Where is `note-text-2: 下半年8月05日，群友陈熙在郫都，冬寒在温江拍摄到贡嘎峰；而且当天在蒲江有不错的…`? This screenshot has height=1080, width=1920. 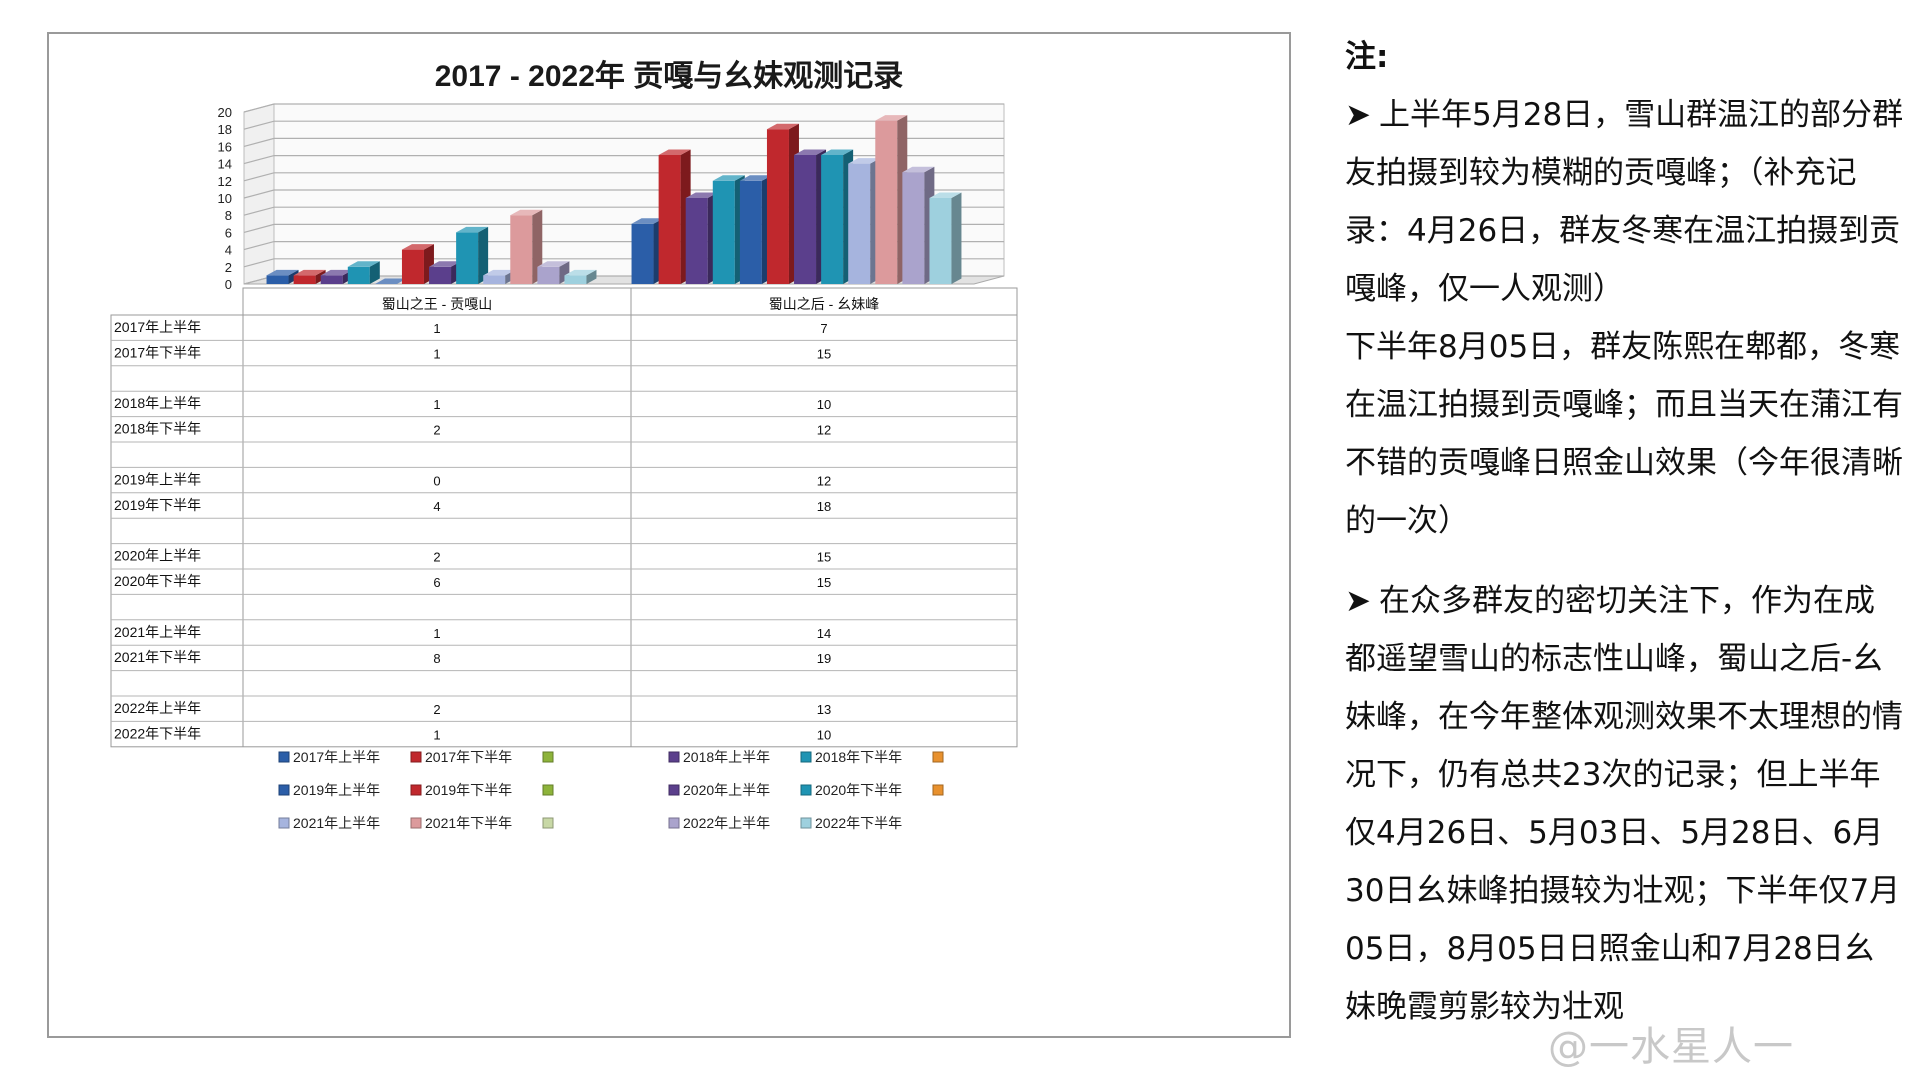 note-text-2: 下半年8月05日，群友陈熙在郫都，冬寒在温江拍摄到贡嘎峰；而且当天在蒲江有不错的… is located at coordinates (1624, 434).